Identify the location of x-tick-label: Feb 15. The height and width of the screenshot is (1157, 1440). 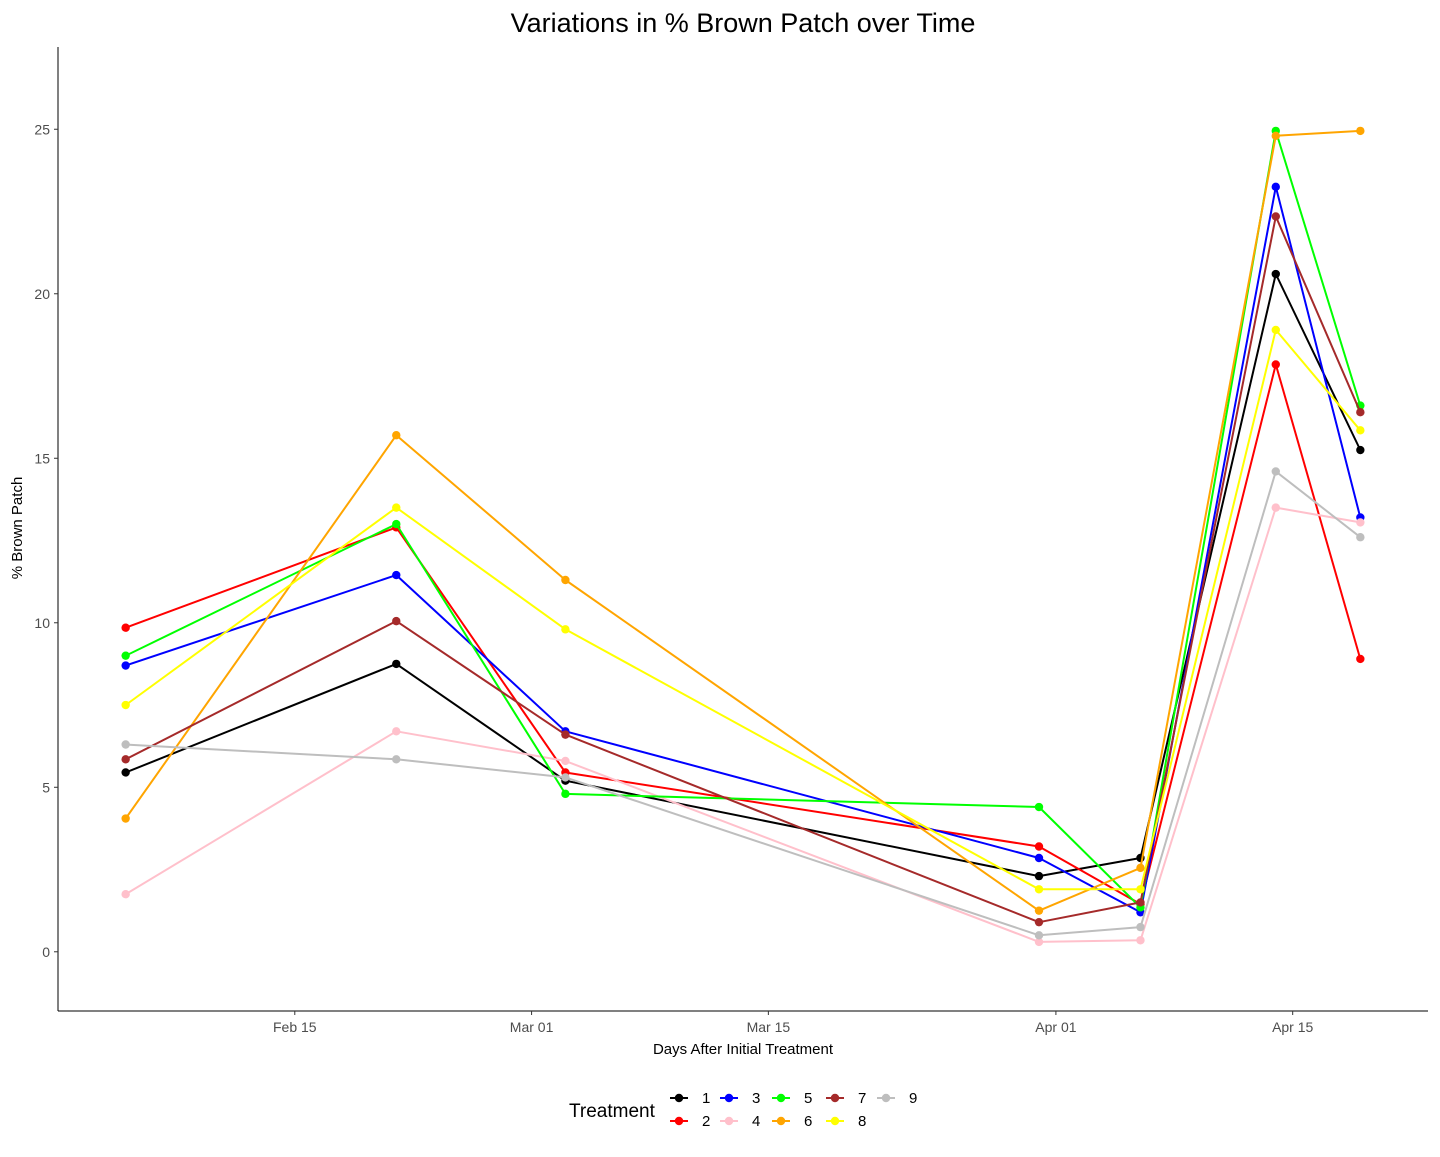
(295, 1027).